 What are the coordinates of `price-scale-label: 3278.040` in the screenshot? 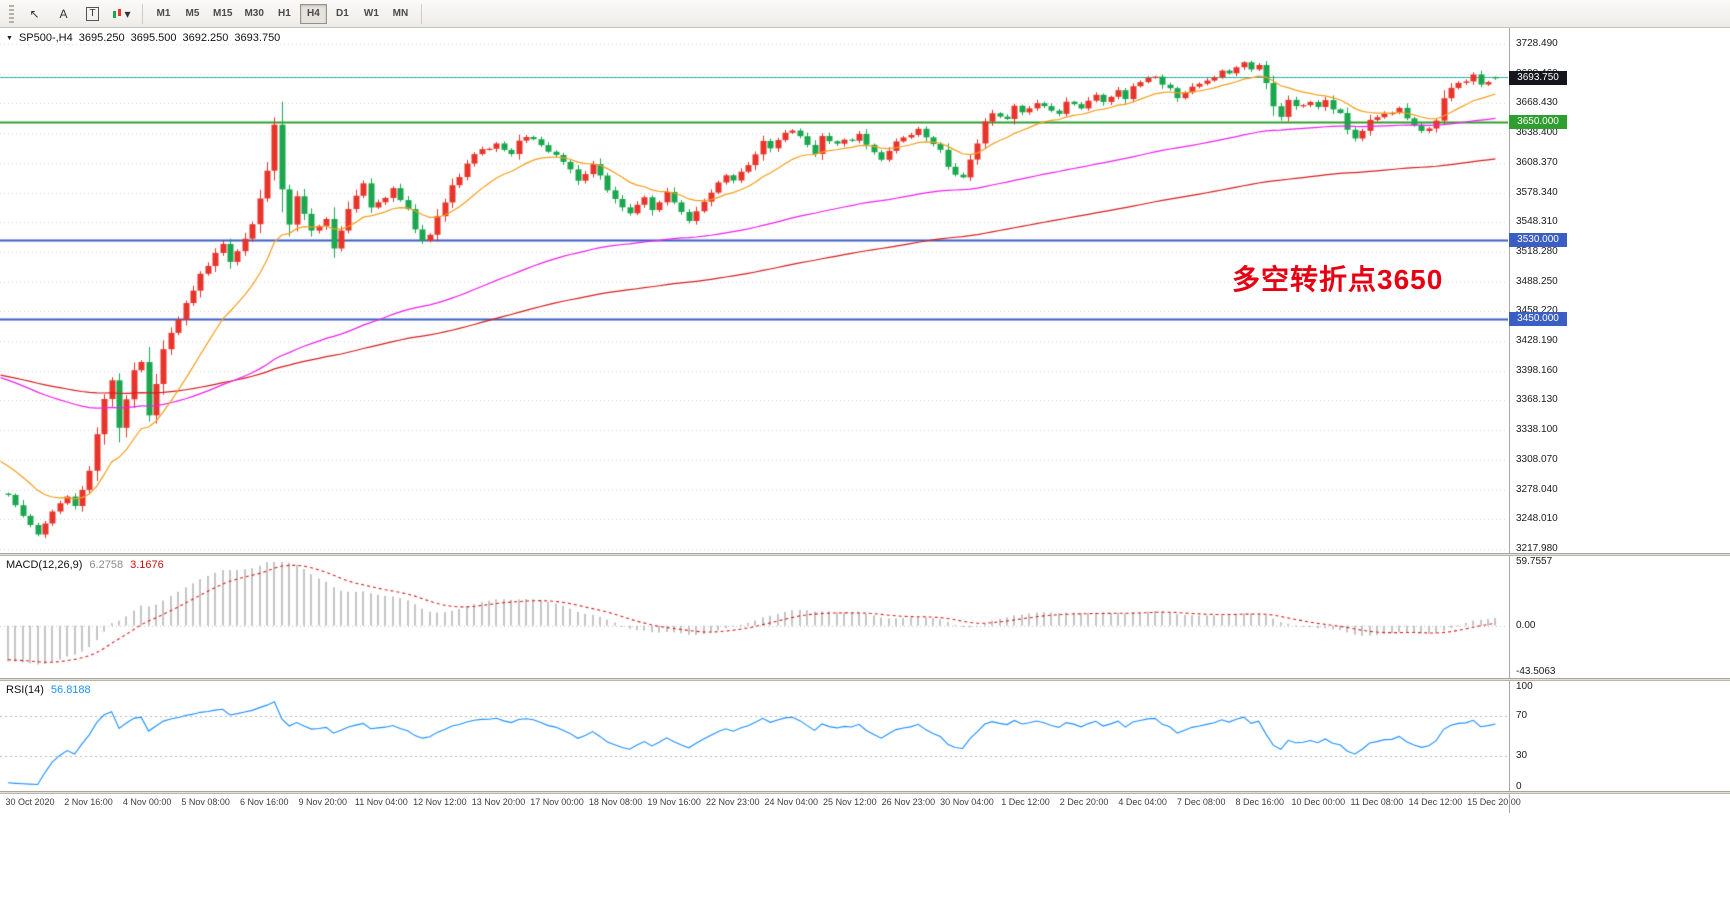 It's located at (1537, 489).